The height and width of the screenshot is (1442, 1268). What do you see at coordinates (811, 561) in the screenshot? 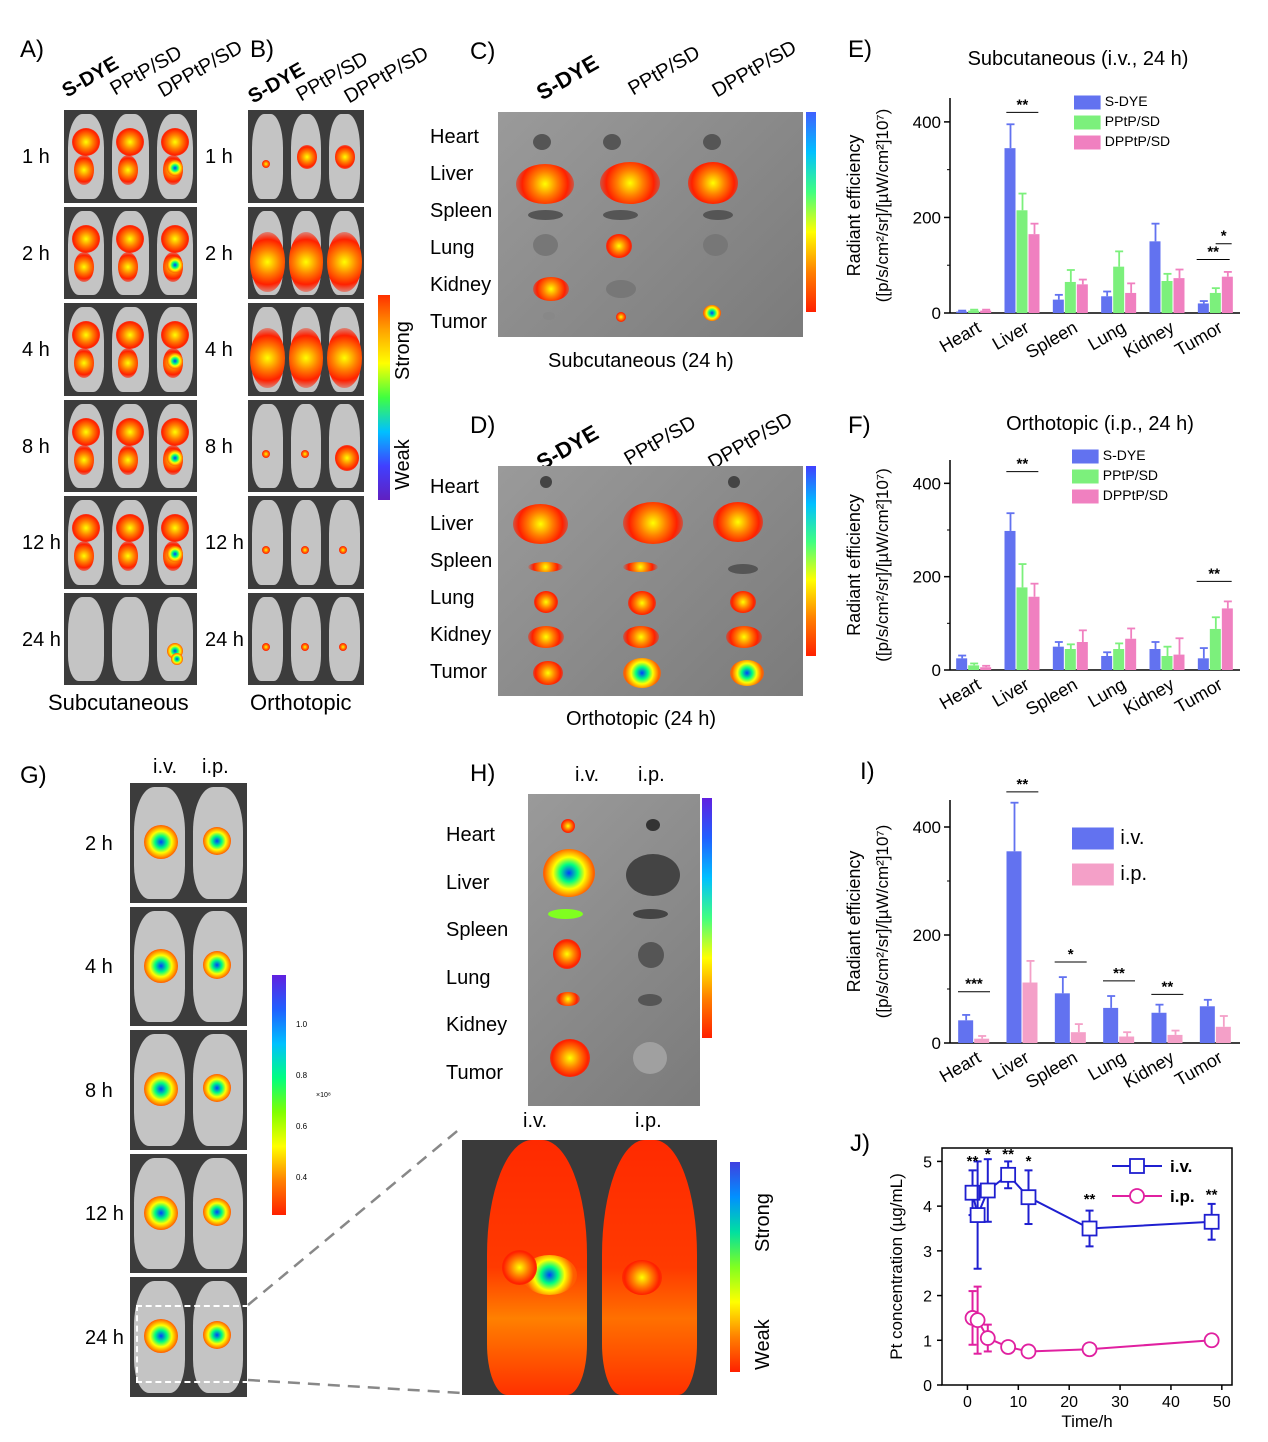
I see `colorbar-d` at bounding box center [811, 561].